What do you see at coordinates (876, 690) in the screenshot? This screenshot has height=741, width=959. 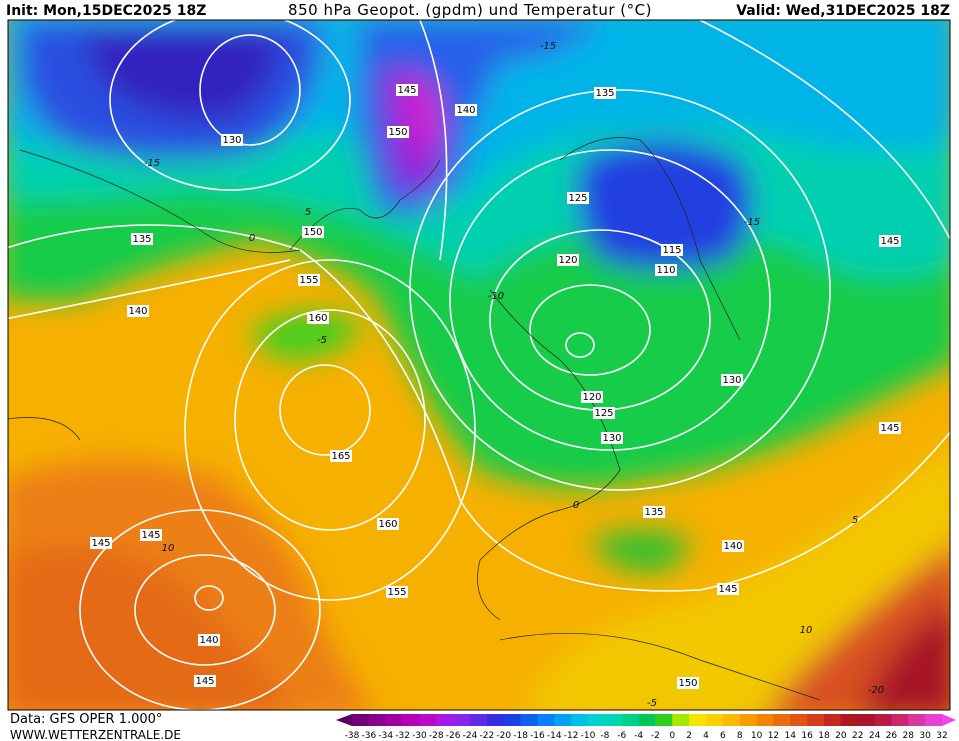 I see `temperature-label: -20` at bounding box center [876, 690].